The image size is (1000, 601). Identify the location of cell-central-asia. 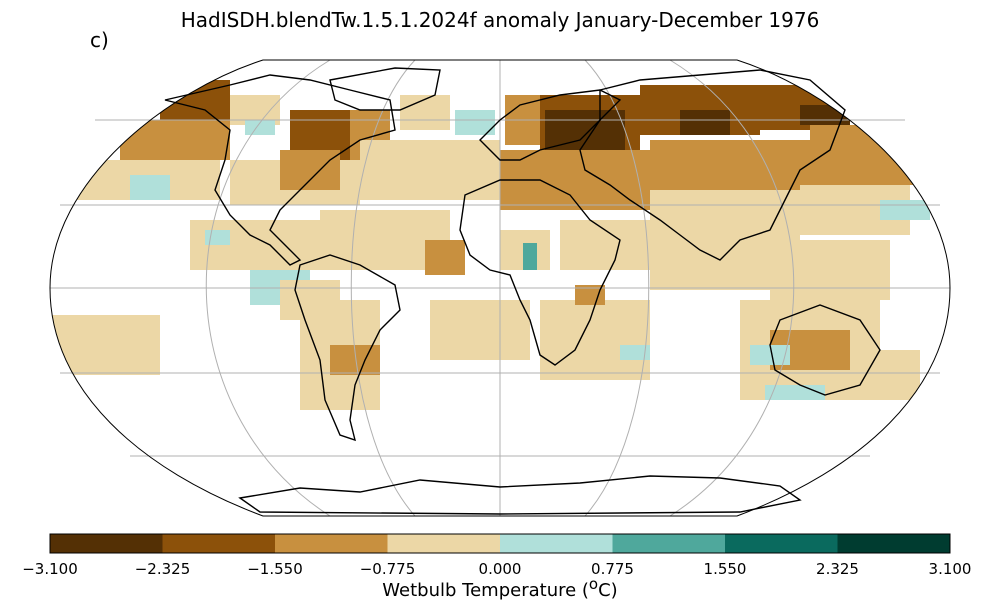
(730, 165).